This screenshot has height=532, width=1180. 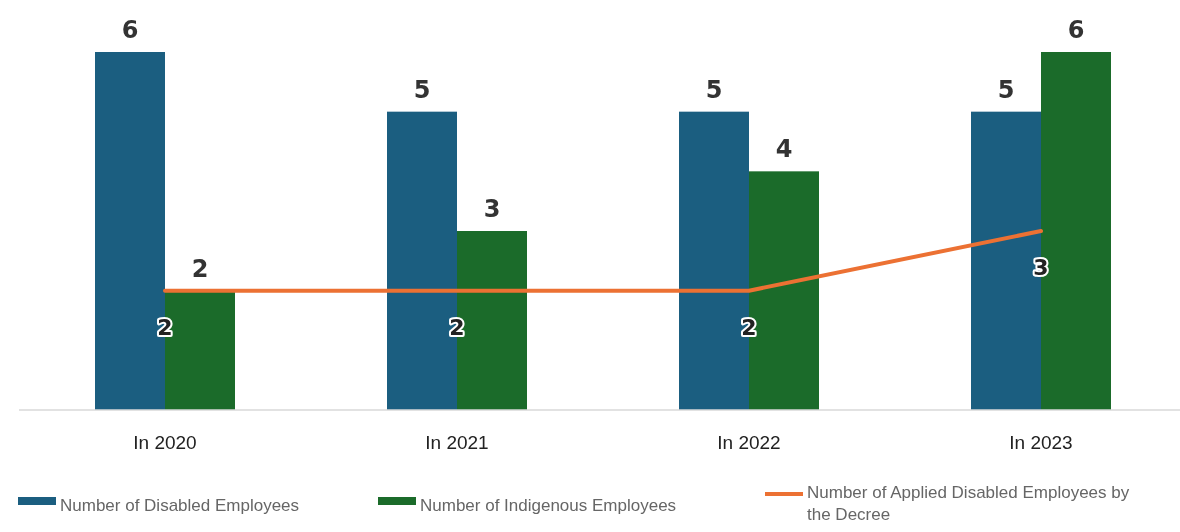 I want to click on x-tick-label: In 2020, so click(x=165, y=442).